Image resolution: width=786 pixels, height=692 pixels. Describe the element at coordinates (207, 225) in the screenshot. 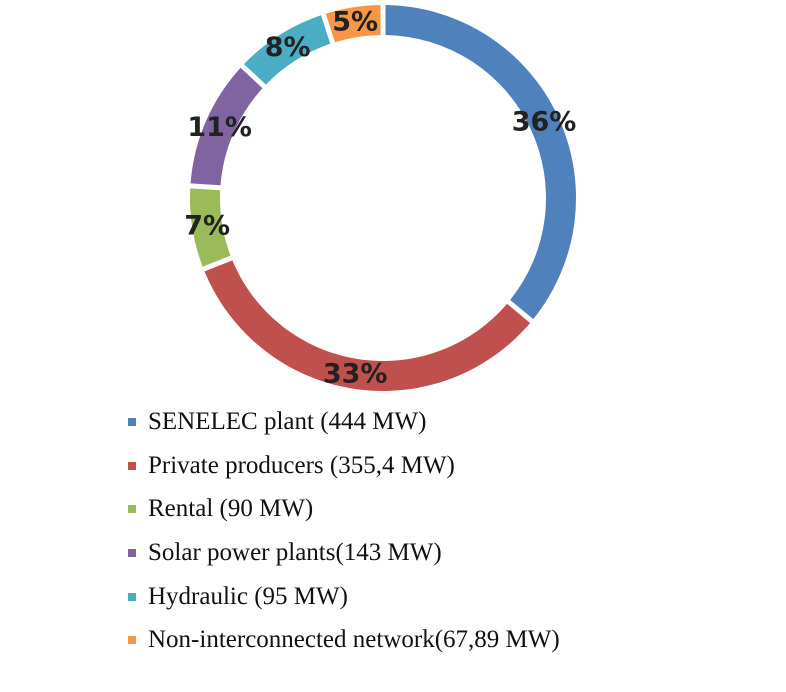

I see `slice-percent-label: 7%` at that location.